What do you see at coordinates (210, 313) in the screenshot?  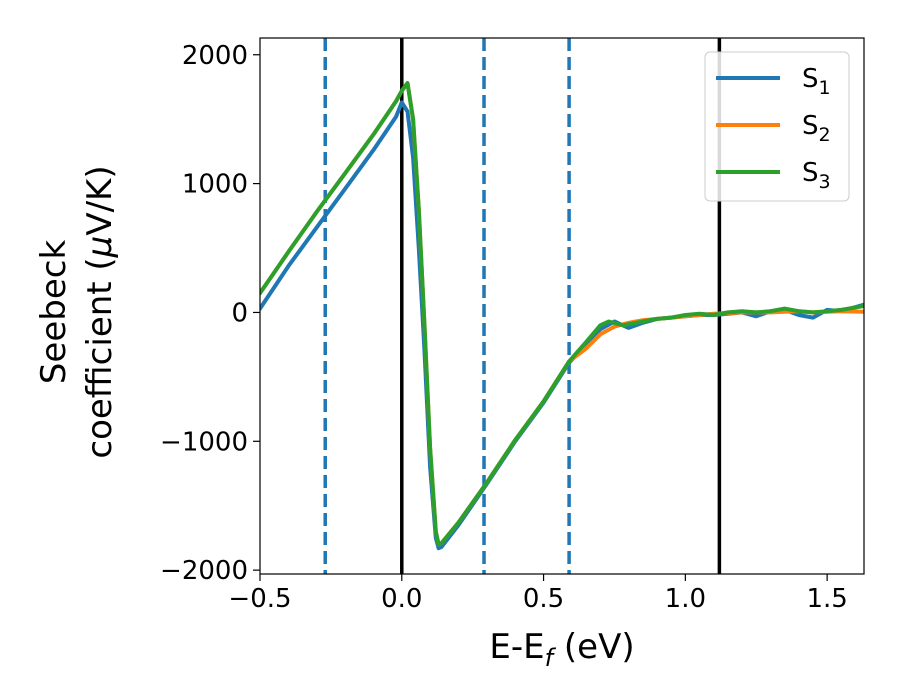 I see `y-axis: −2000 −1000 0 1000 2000` at bounding box center [210, 313].